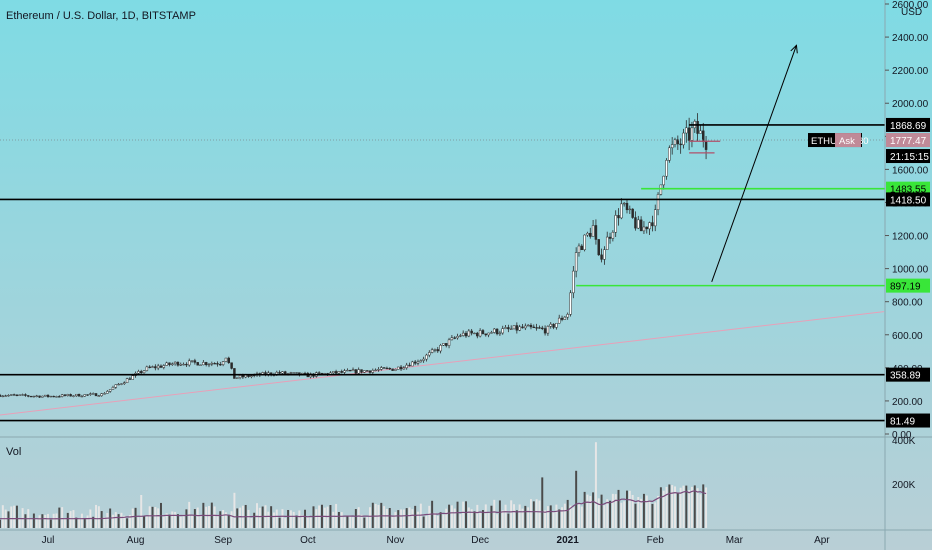 The height and width of the screenshot is (555, 932). I want to click on x-tick-label: Aug, so click(136, 540).